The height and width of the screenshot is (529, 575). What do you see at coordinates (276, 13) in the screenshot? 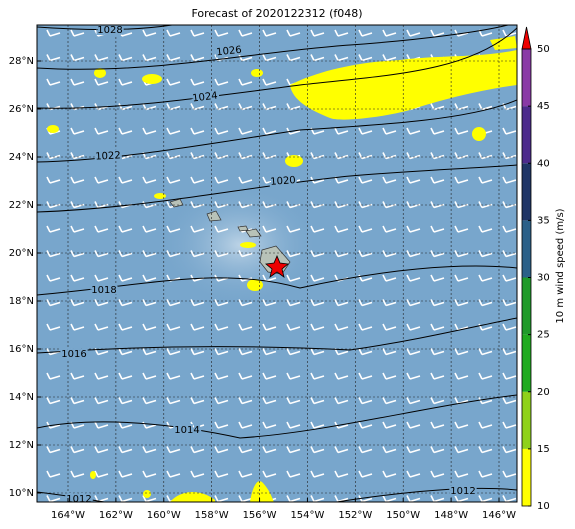
I see `map-title: Forecast of 2020122312 (f048)` at bounding box center [276, 13].